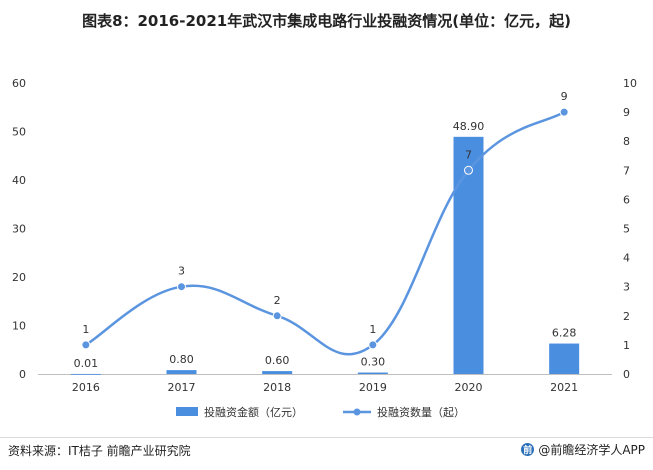 The height and width of the screenshot is (470, 653). Describe the element at coordinates (564, 96) in the screenshot. I see `line-data-label: 9` at that location.